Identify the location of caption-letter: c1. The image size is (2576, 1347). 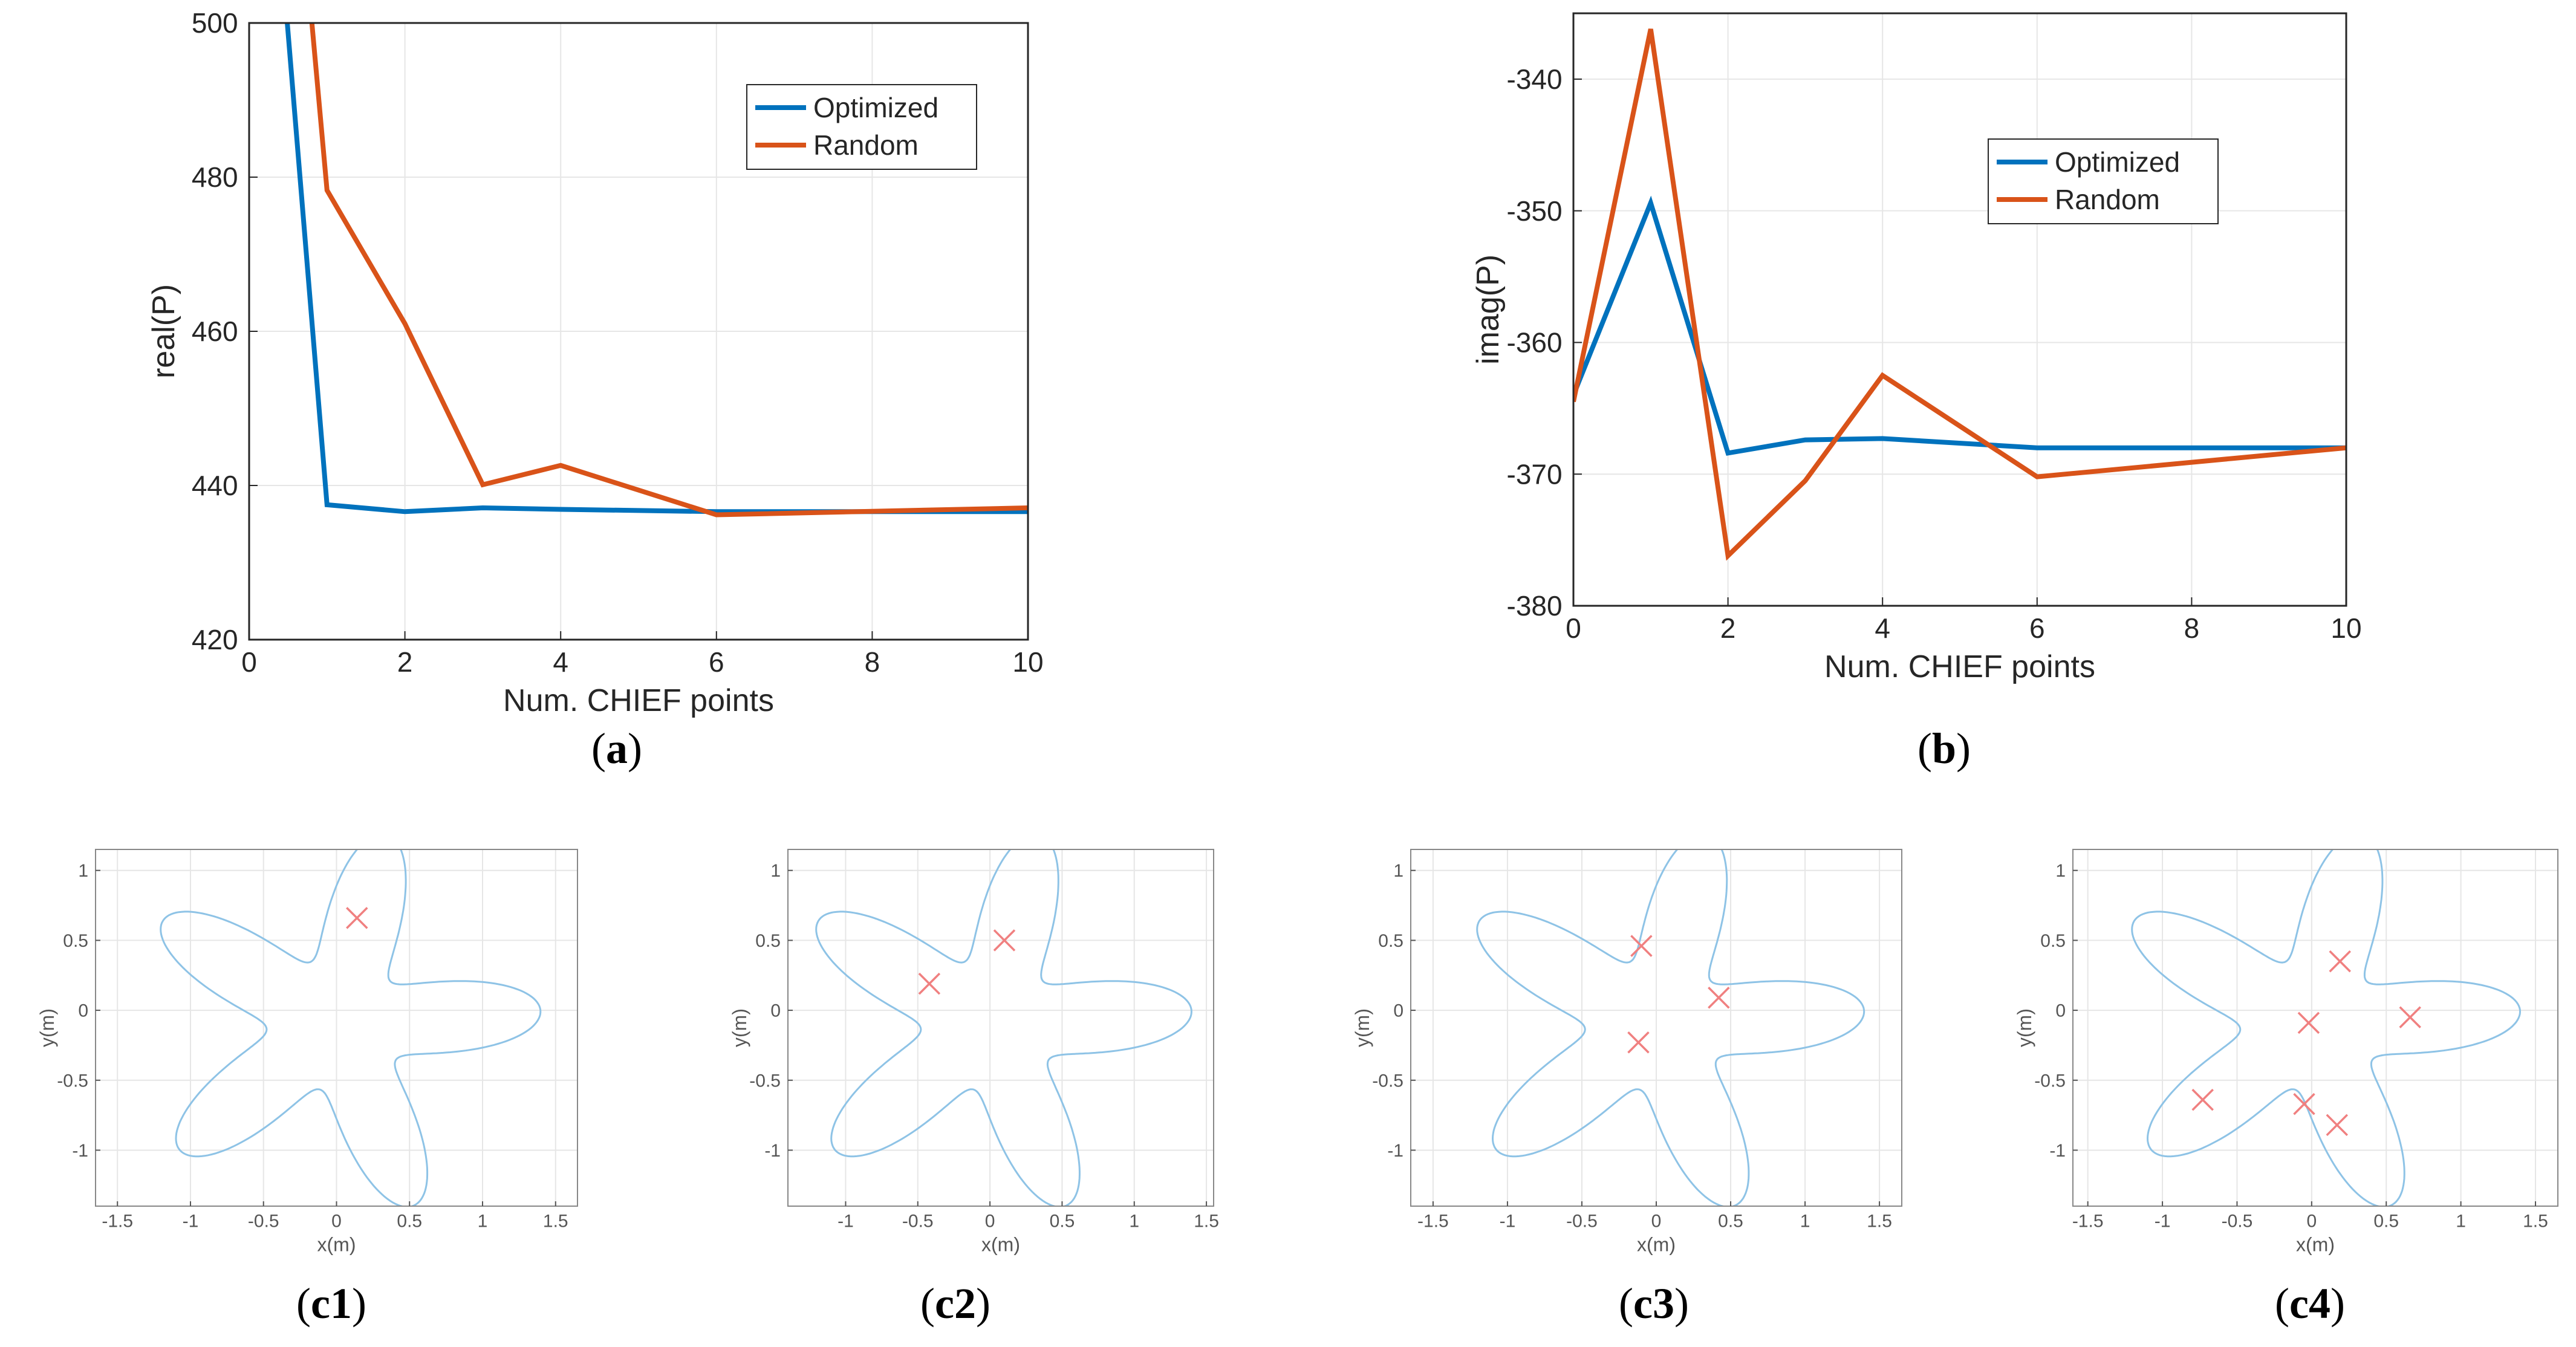
(331, 1303).